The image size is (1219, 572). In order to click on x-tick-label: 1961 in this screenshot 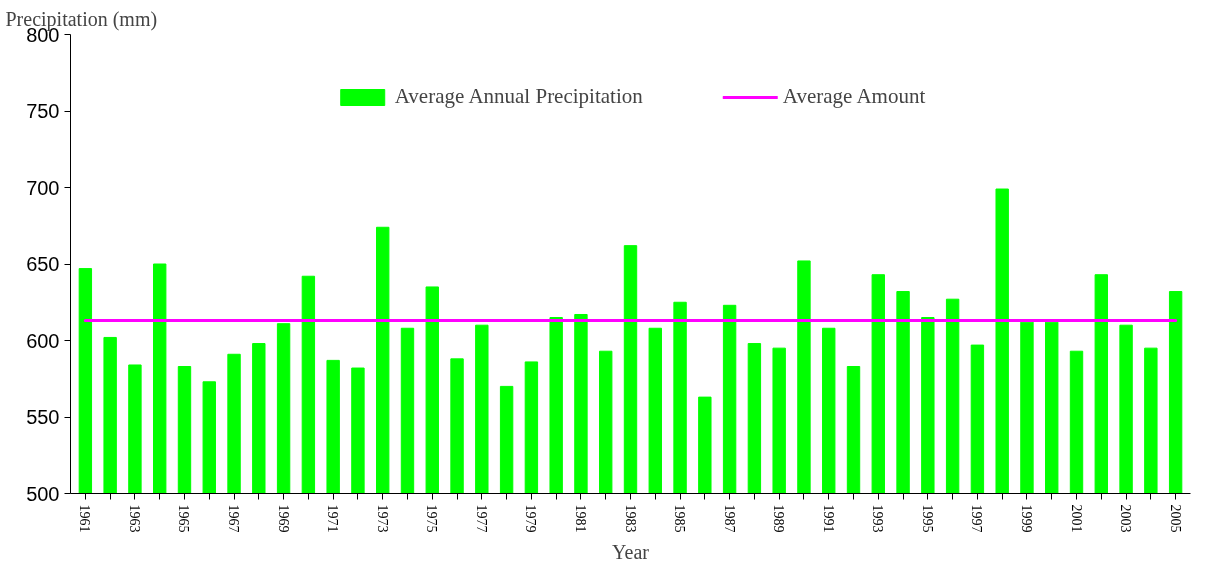, I will do `click(85, 518)`.